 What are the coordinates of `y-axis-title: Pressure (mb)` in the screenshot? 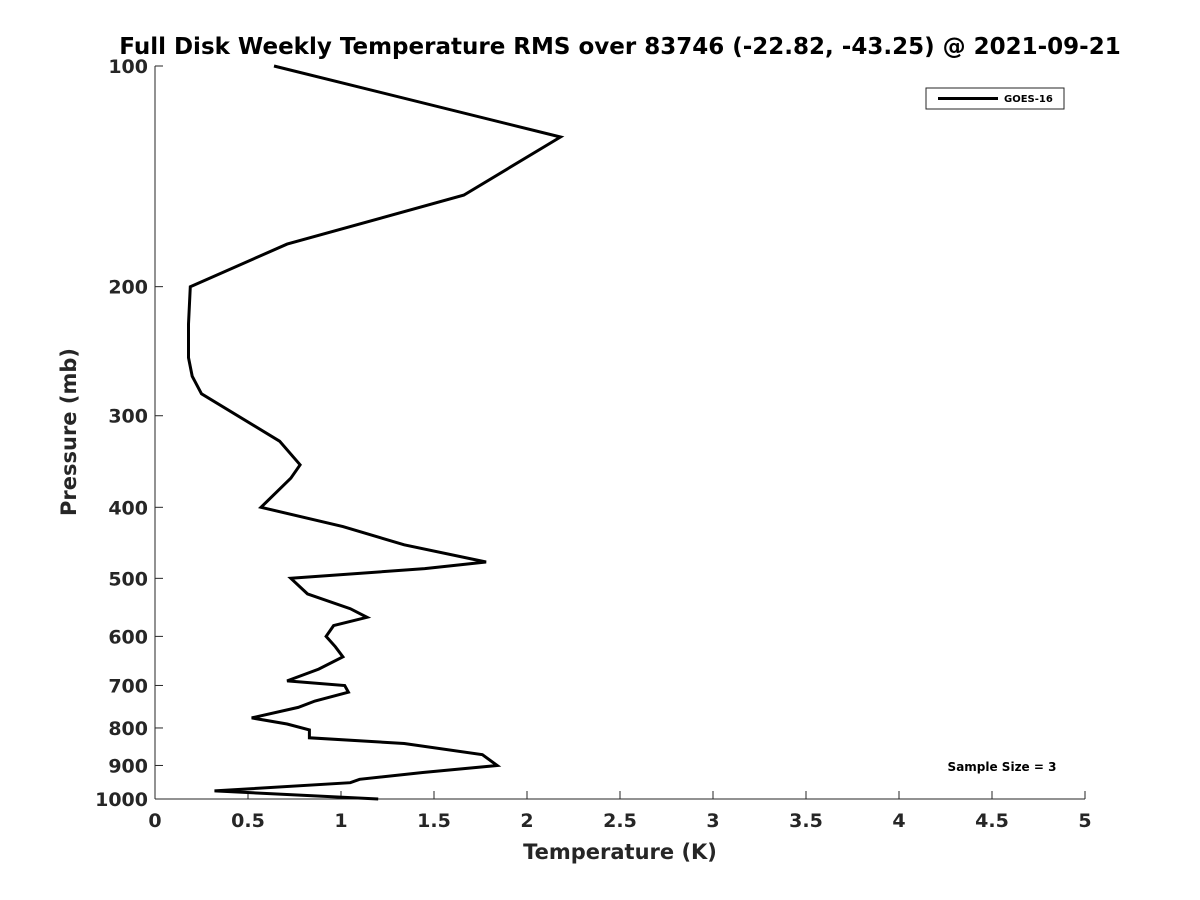 It's located at (69, 432).